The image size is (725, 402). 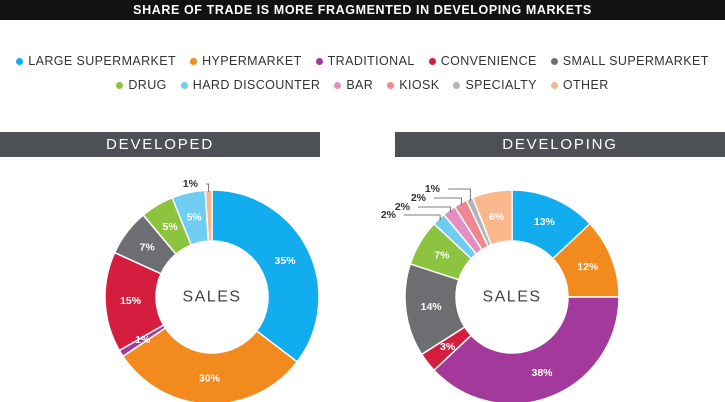 What do you see at coordinates (588, 267) in the screenshot?
I see `slice-label-hyper: 12%` at bounding box center [588, 267].